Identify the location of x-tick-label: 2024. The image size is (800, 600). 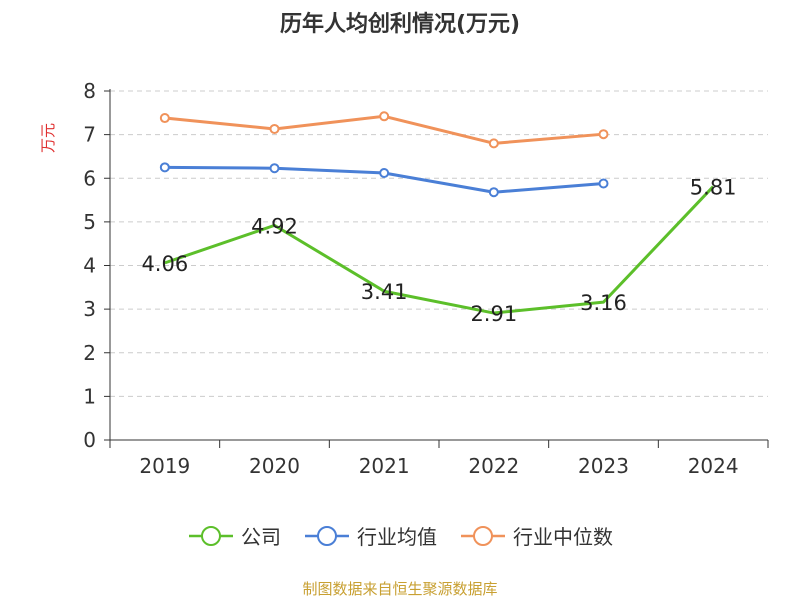
(713, 466).